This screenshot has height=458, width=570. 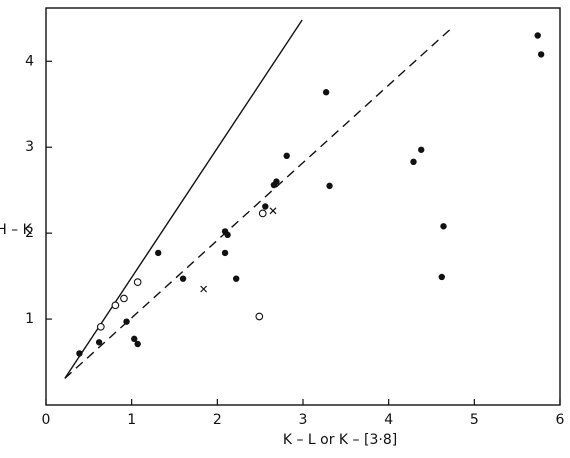 I want to click on x-tick-label: 5, so click(x=474, y=420).